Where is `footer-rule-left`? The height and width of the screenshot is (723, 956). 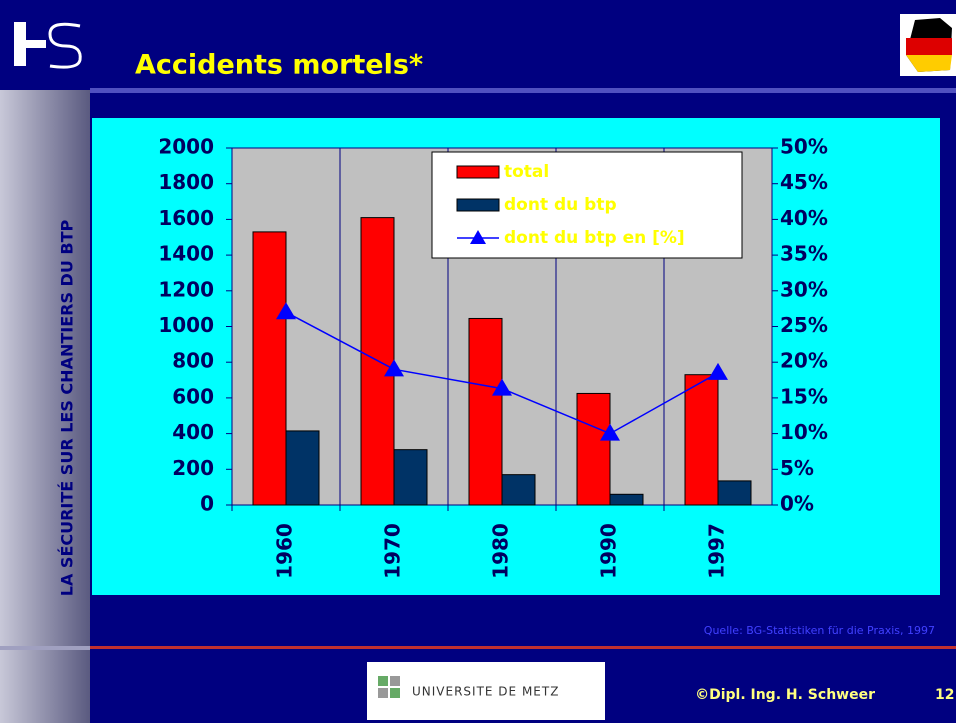
footer-rule-left is located at coordinates (45, 648).